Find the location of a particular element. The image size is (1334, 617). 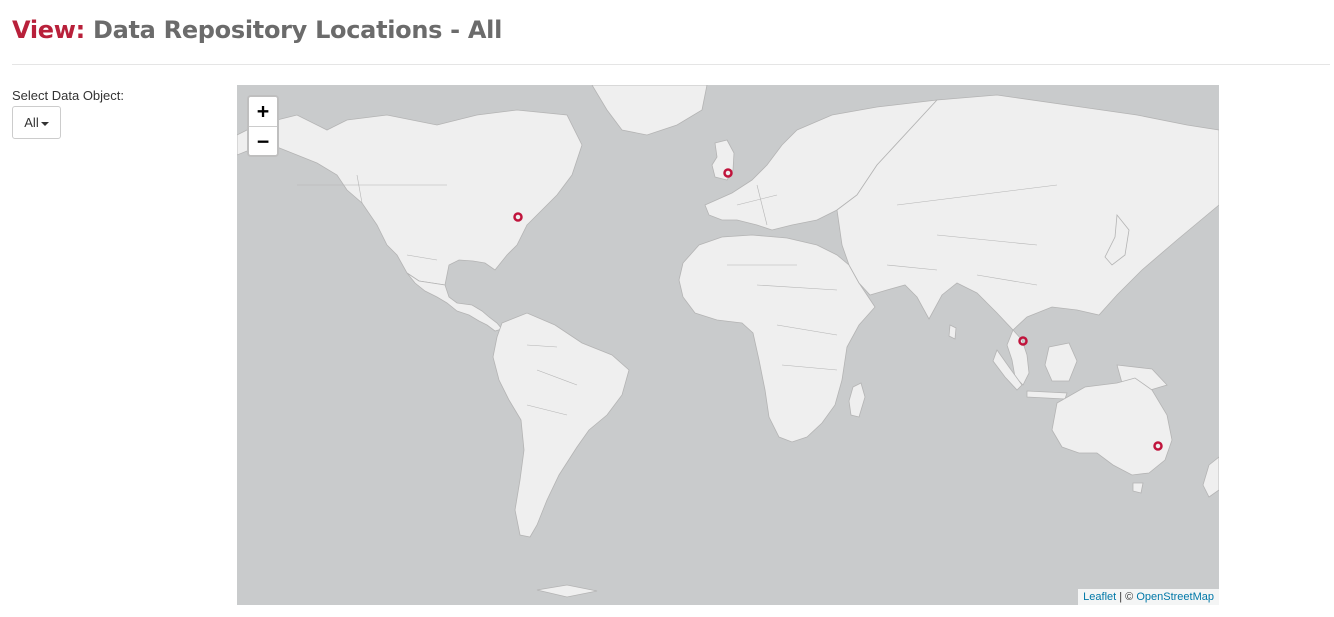

south-america is located at coordinates (561, 425).